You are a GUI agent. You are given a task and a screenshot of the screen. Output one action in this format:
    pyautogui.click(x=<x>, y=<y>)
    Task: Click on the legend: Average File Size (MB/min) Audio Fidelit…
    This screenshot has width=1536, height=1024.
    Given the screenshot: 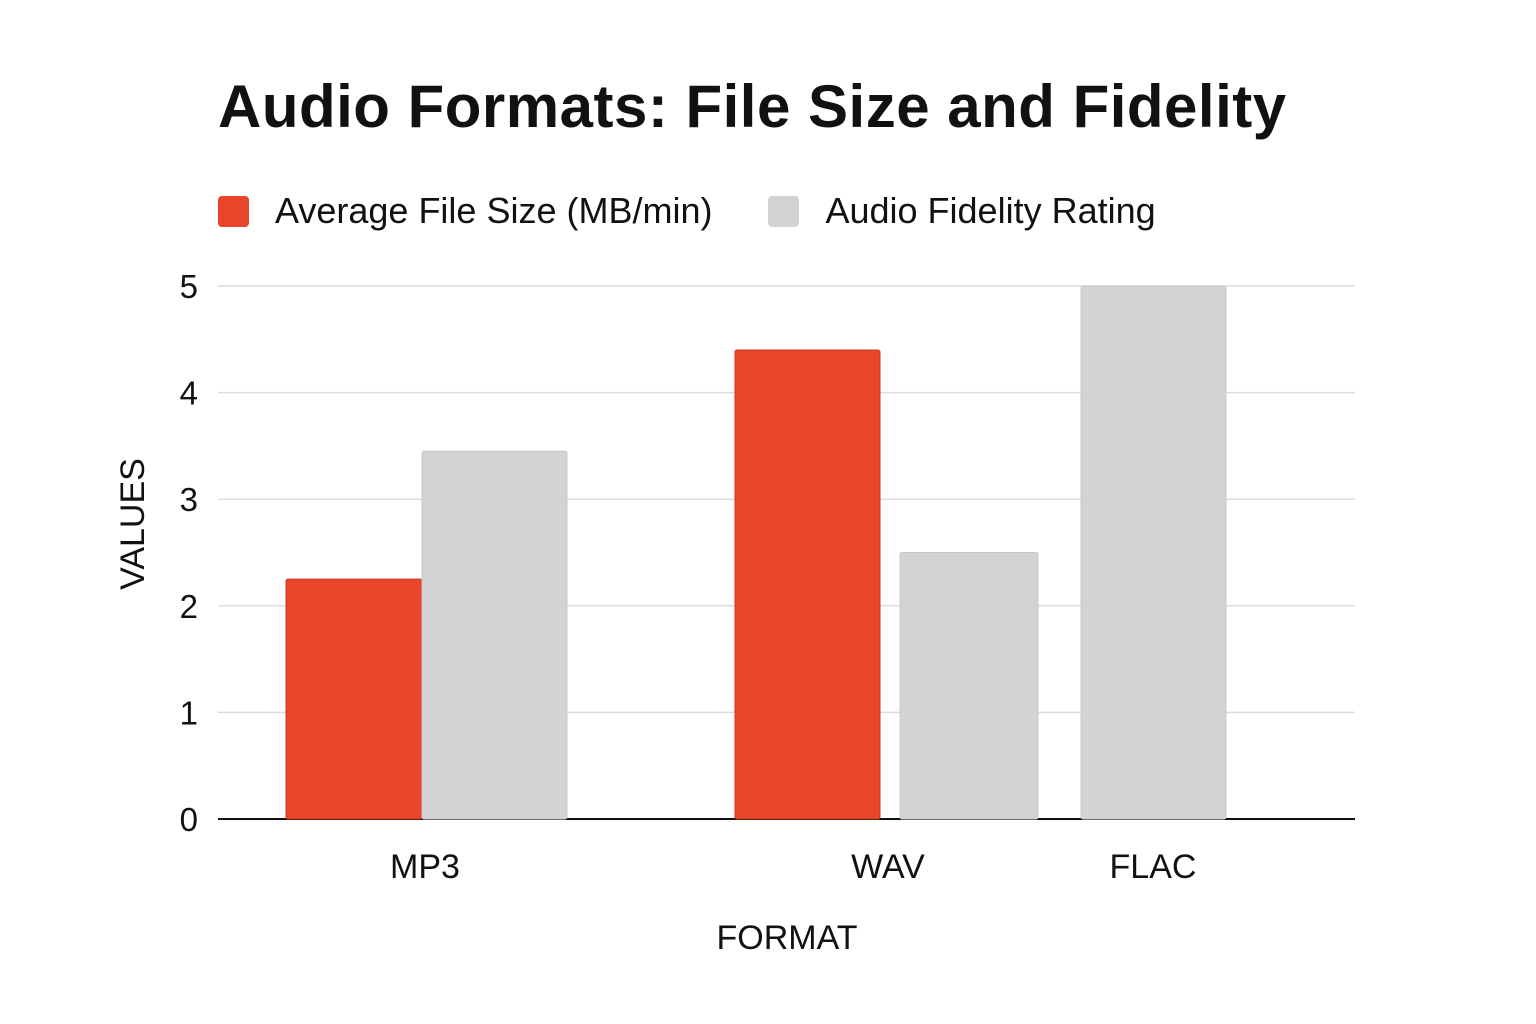 What is the action you would take?
    pyautogui.click(x=715, y=211)
    